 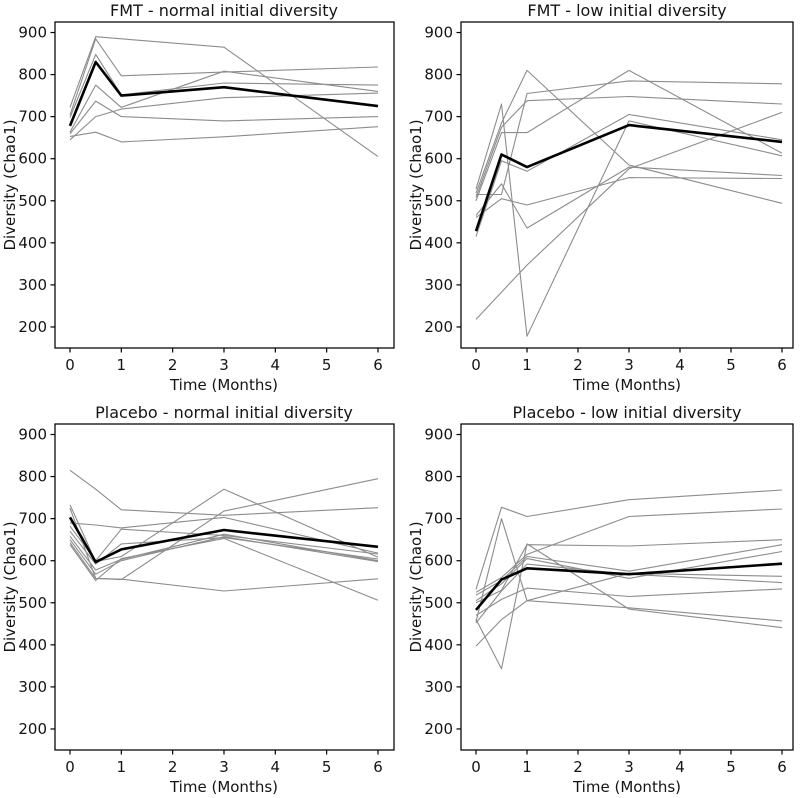 What do you see at coordinates (626, 10) in the screenshot?
I see `subplot-title: FMT - low initial diversity` at bounding box center [626, 10].